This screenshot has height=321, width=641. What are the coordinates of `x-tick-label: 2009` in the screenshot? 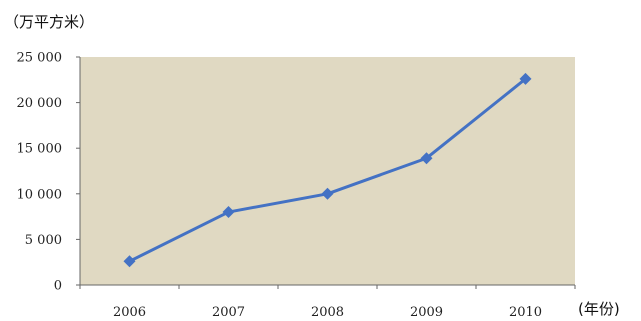 It's located at (426, 312).